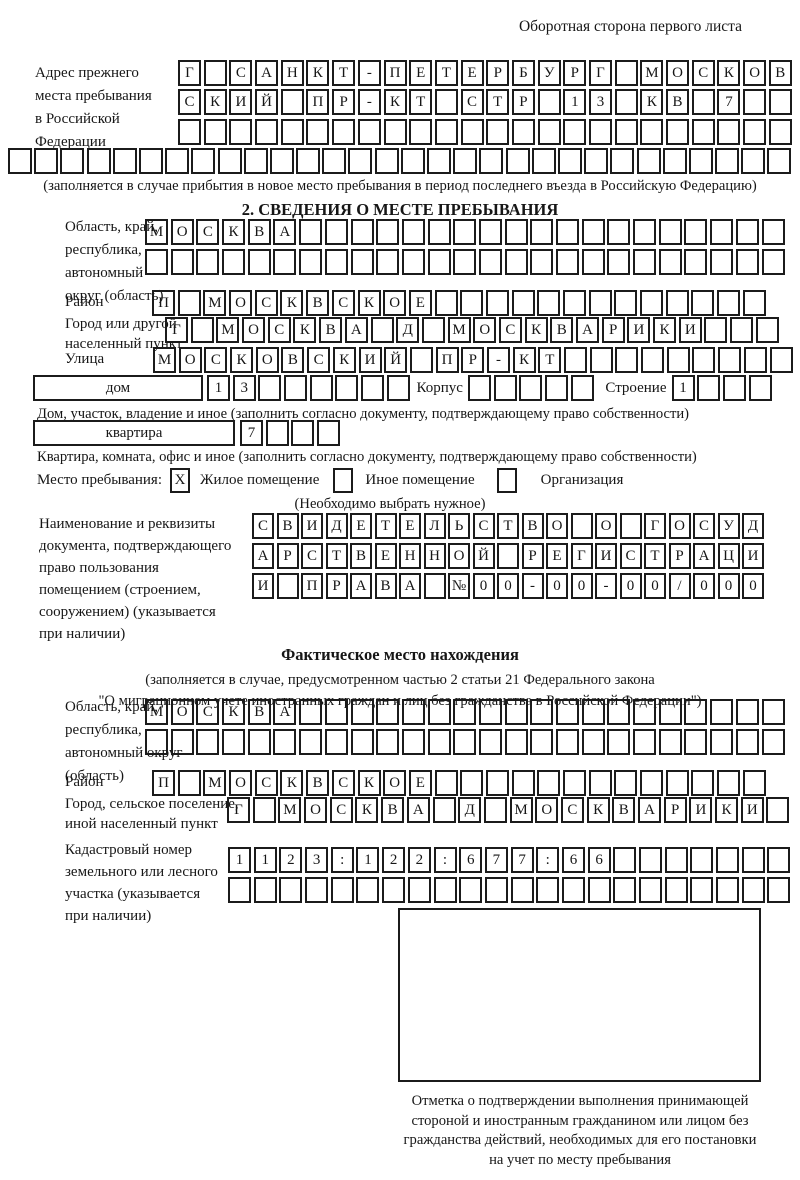  I want to click on form-cell: И, so click(639, 330).